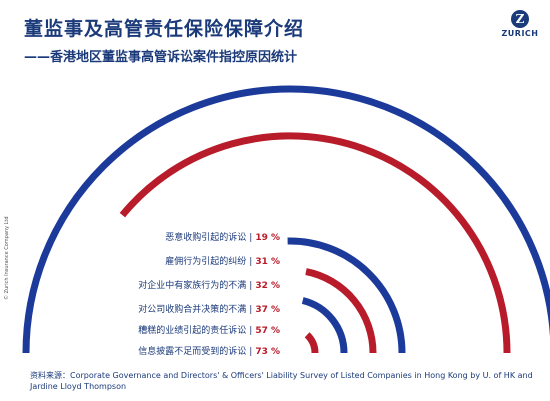 The image size is (550, 401). What do you see at coordinates (267, 262) in the screenshot?
I see `value-label: 31 %` at bounding box center [267, 262].